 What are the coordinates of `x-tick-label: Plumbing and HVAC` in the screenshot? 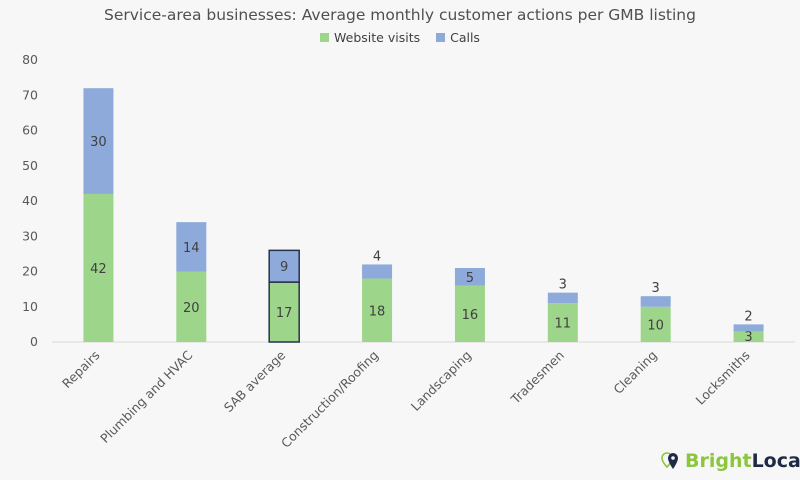 It's located at (146, 396).